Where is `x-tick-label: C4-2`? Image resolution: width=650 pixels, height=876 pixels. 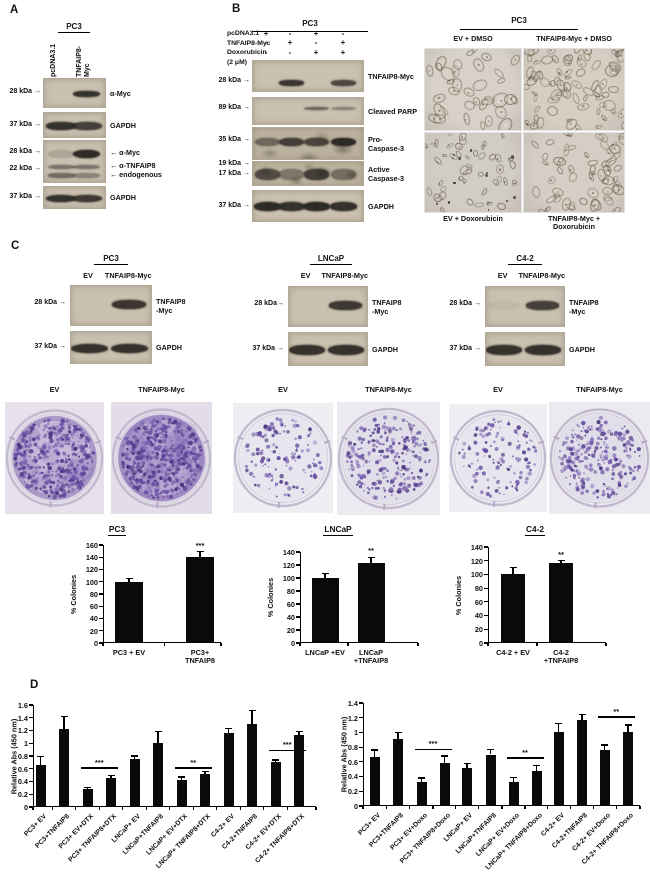
x-tick-label: C4-2 is located at coordinates (561, 652).